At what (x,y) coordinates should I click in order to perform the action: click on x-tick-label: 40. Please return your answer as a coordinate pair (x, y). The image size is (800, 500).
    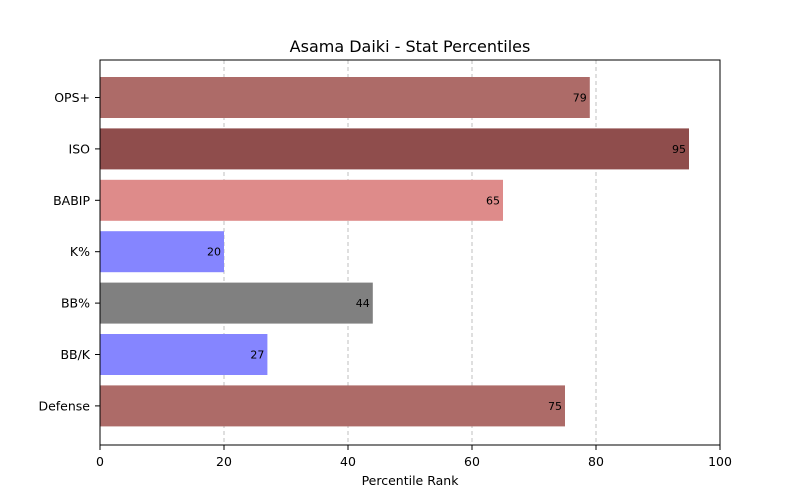
    Looking at the image, I should click on (348, 461).